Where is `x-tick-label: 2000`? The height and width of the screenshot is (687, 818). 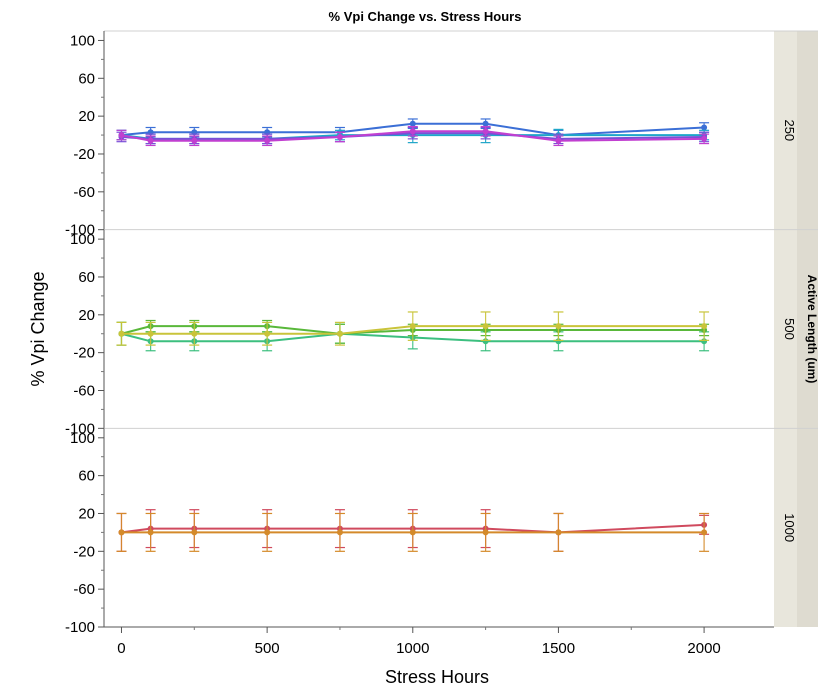 x-tick-label: 2000 is located at coordinates (703, 648).